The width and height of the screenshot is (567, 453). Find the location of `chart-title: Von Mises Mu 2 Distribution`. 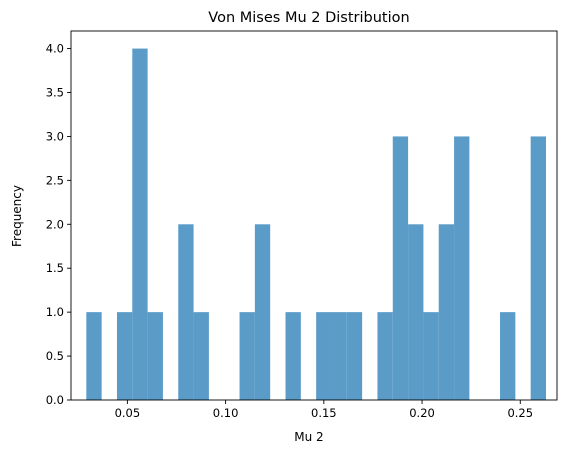

chart-title: Von Mises Mu 2 Distribution is located at coordinates (308, 18).